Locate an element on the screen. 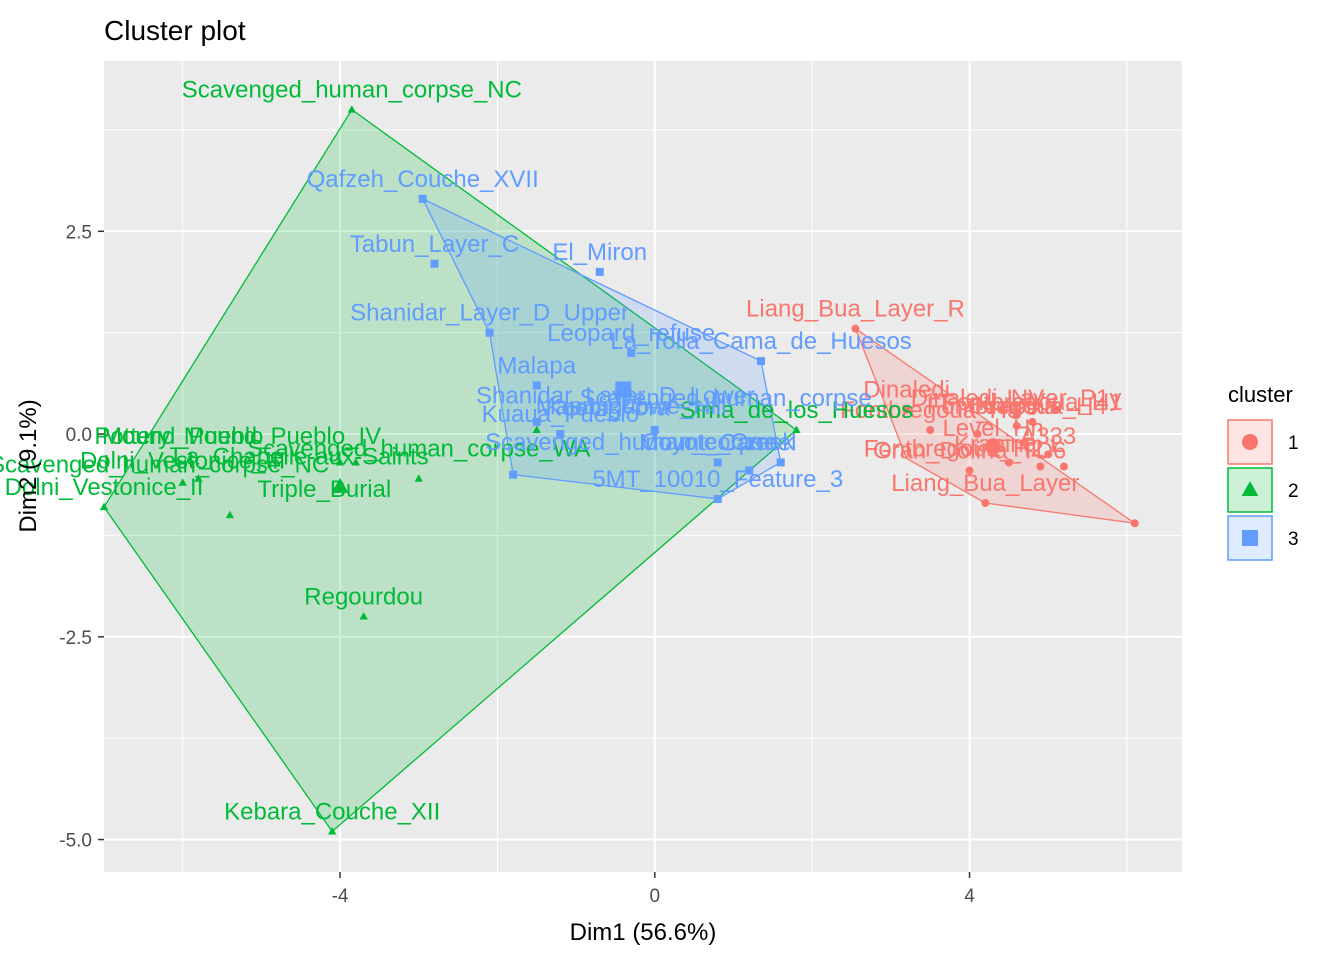 This screenshot has width=1344, height=960. cluster-3-point-label: Koobi_Fora is located at coordinates (608, 408).